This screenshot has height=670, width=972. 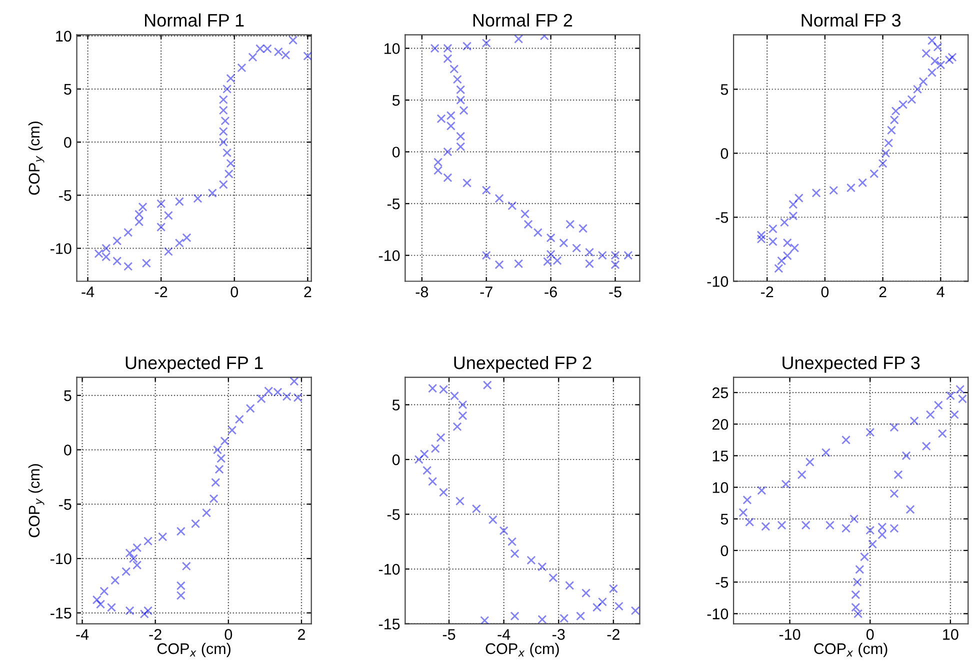 What do you see at coordinates (851, 20) in the screenshot?
I see `chart-title: Normal FP 3` at bounding box center [851, 20].